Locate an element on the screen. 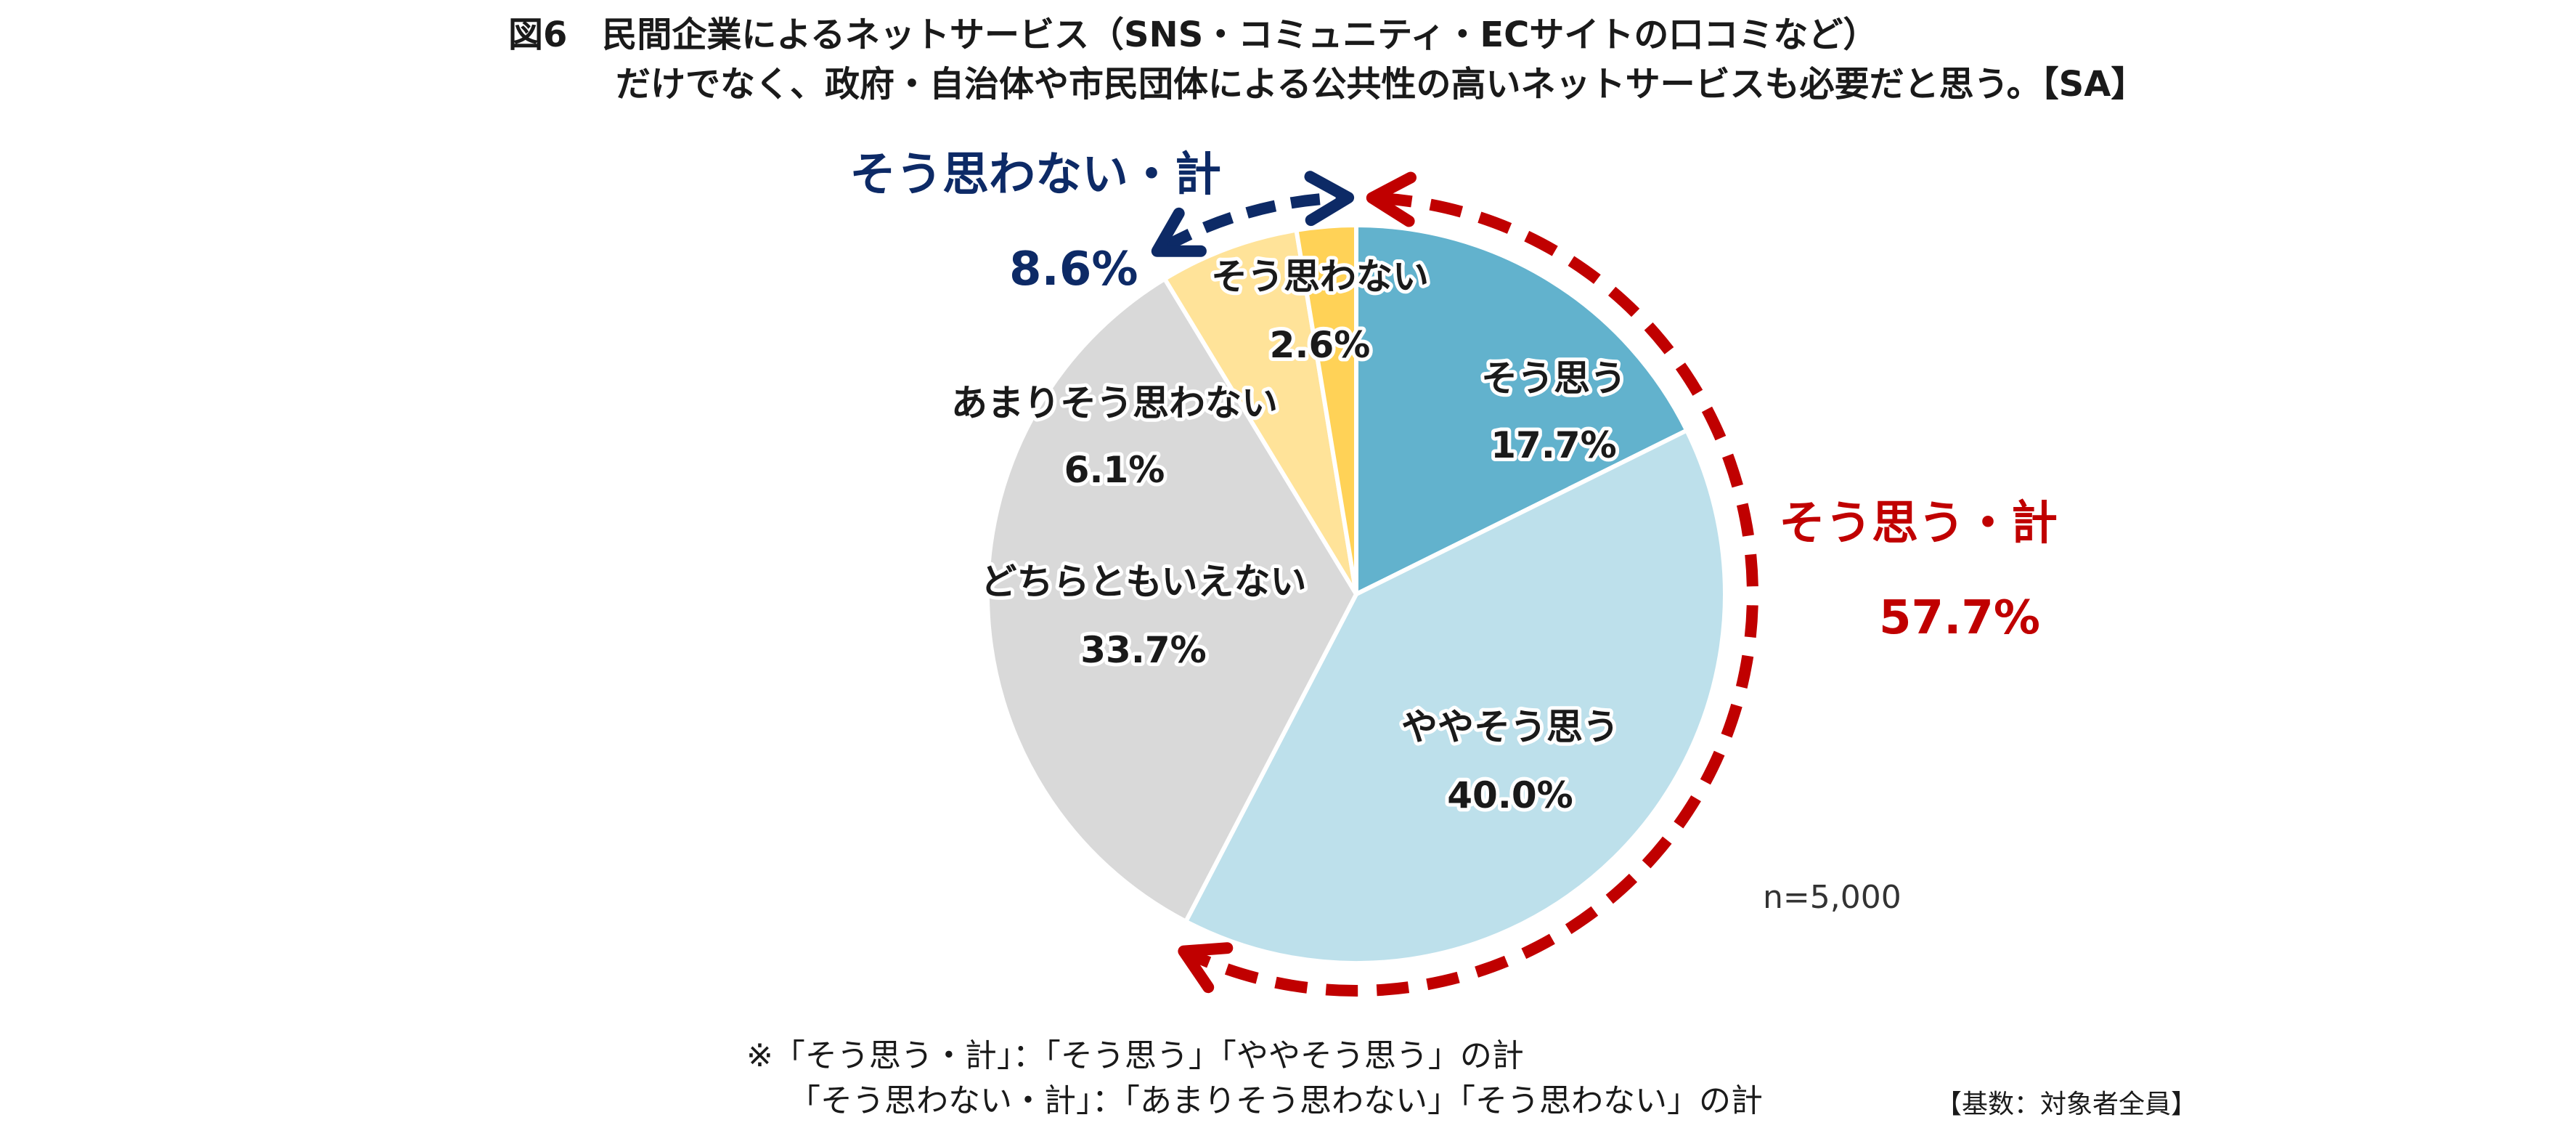 This screenshot has width=2576, height=1144. slice-name-label-1: そう思う is located at coordinates (1553, 378).